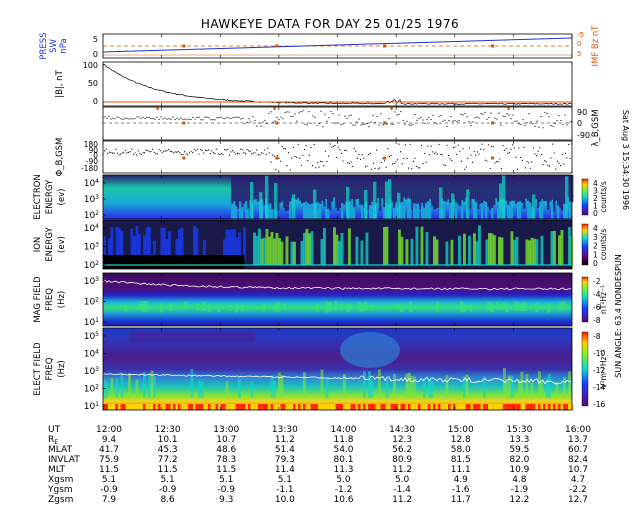 This screenshot has height=516, width=640. Describe the element at coordinates (578, 460) in the screenshot. I see `ephemeris-value: 82.4` at that location.